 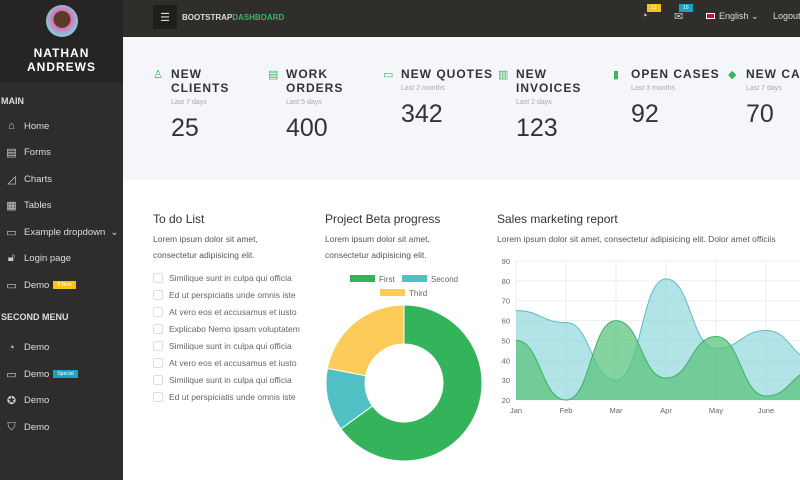 What do you see at coordinates (61, 179) in the screenshot?
I see `sidebar-item-charts: ◿ Charts` at bounding box center [61, 179].